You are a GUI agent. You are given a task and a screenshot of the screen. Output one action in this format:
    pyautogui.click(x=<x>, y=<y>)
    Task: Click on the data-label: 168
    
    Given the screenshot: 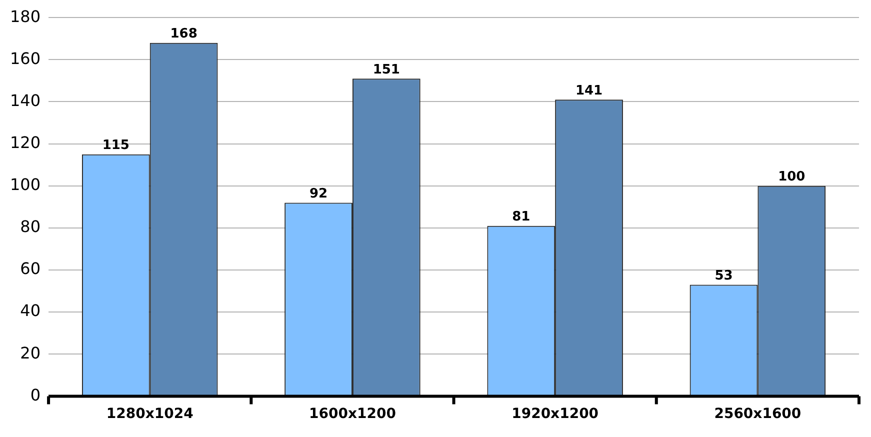 What is the action you would take?
    pyautogui.click(x=184, y=34)
    